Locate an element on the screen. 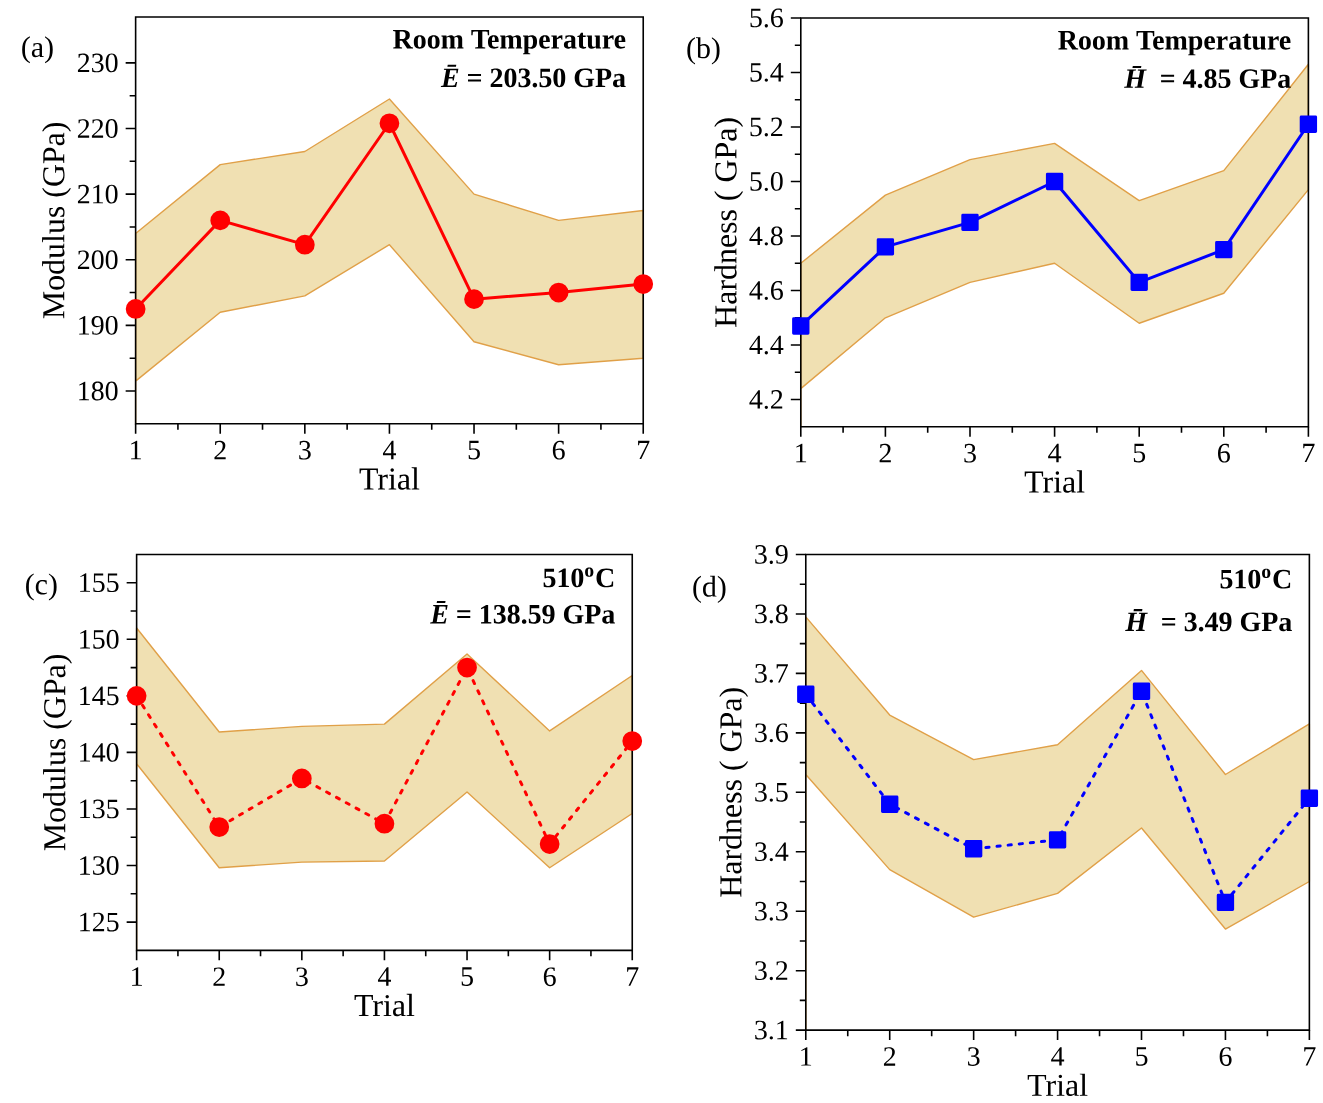 Image resolution: width=1323 pixels, height=1103 pixels. y-tick-label: 3.7 is located at coordinates (771, 673).